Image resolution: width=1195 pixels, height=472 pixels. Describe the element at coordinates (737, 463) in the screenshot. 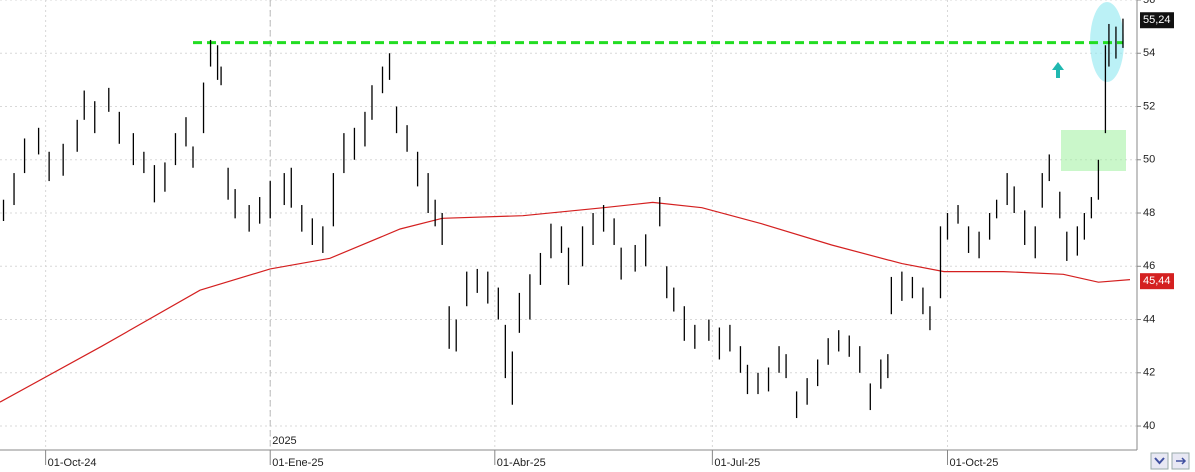

I see `x-tick-label: 01-Jul-25` at that location.